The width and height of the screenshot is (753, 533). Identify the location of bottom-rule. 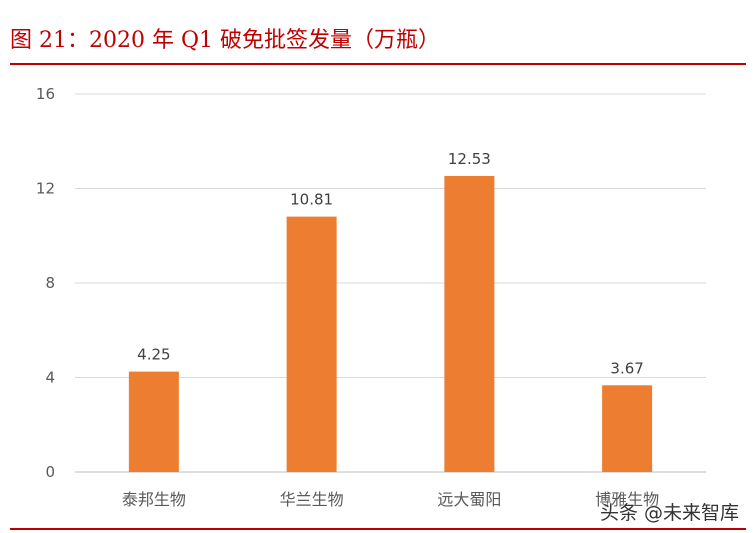
(378, 529).